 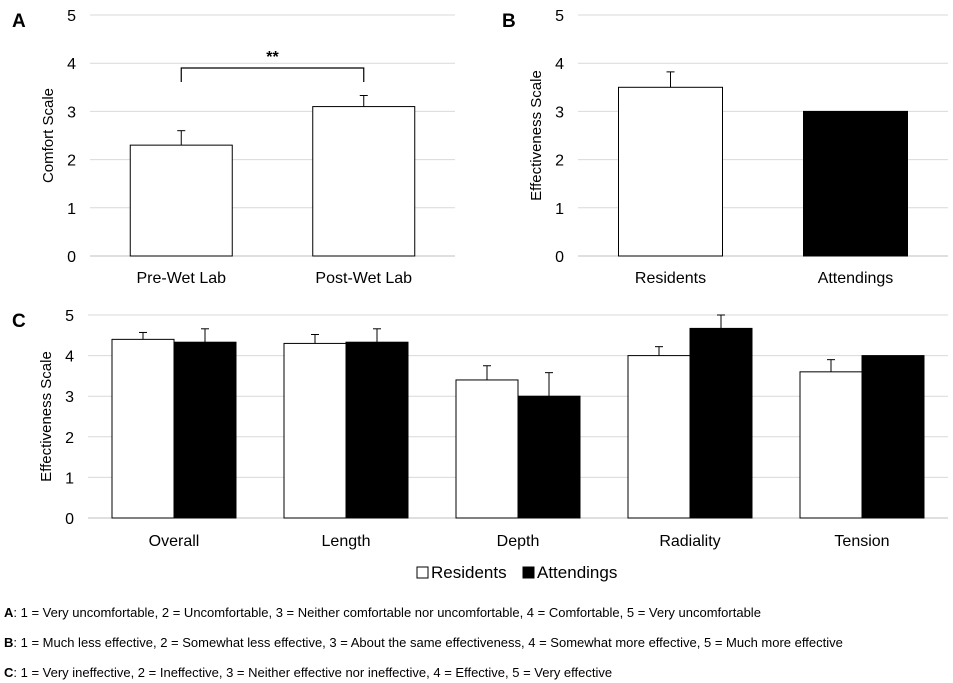 I want to click on x-tick-label: Pre-Wet Lab, so click(x=181, y=278).